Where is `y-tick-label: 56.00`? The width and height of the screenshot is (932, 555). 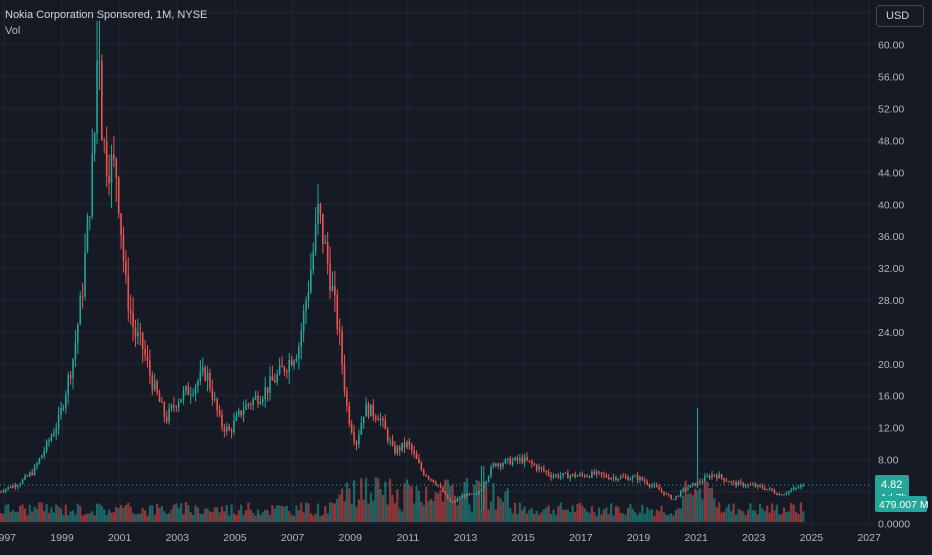
y-tick-label: 56.00 is located at coordinates (891, 78).